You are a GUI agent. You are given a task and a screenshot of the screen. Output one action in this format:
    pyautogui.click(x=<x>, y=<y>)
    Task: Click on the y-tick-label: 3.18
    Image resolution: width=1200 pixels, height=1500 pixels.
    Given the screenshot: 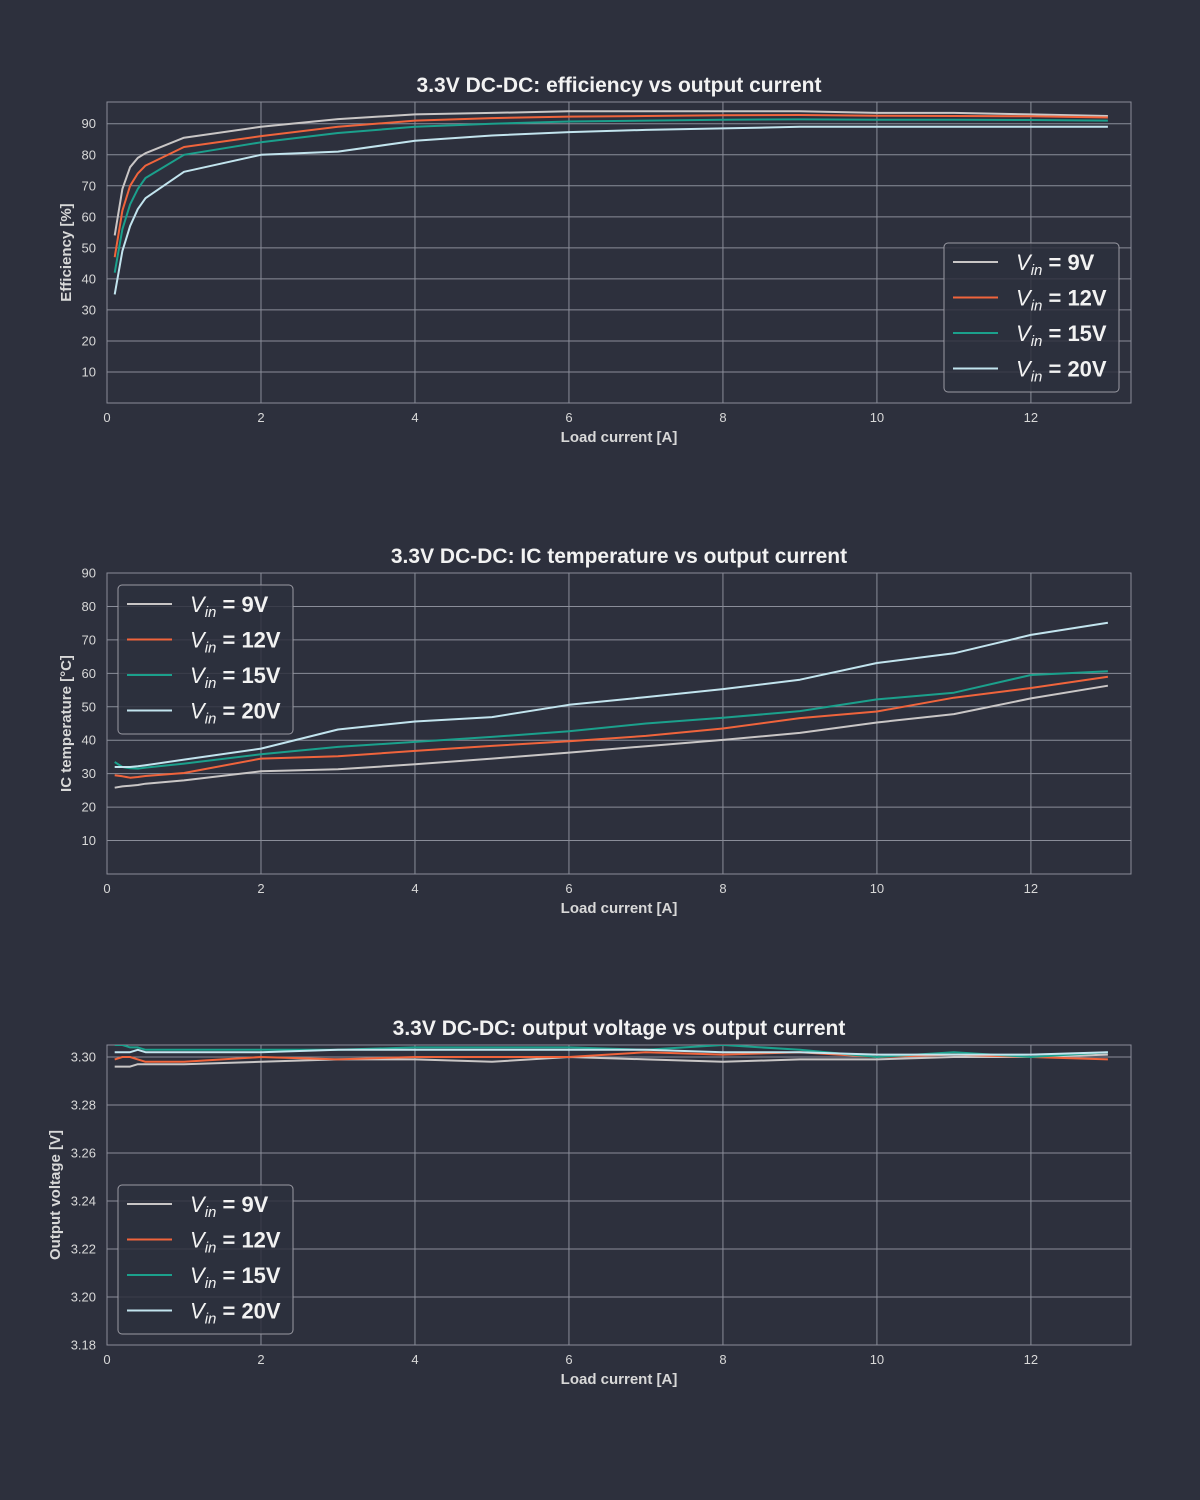 What is the action you would take?
    pyautogui.click(x=83, y=1345)
    